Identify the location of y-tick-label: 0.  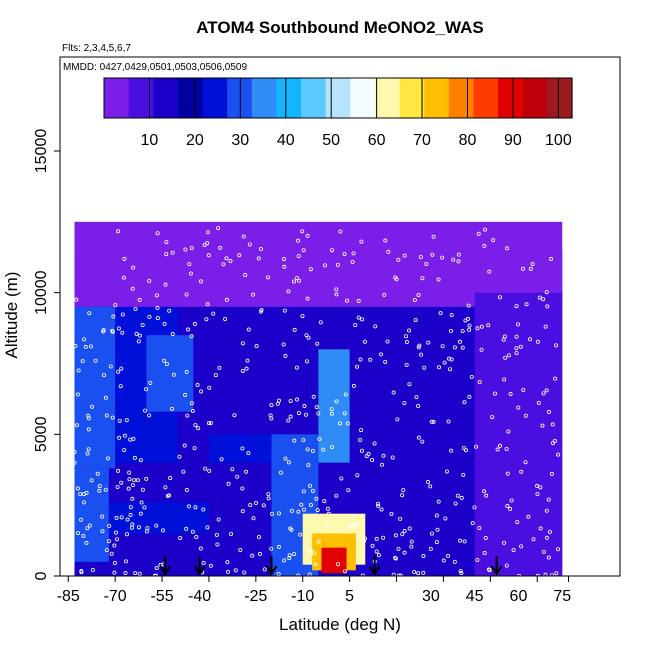
(41, 575).